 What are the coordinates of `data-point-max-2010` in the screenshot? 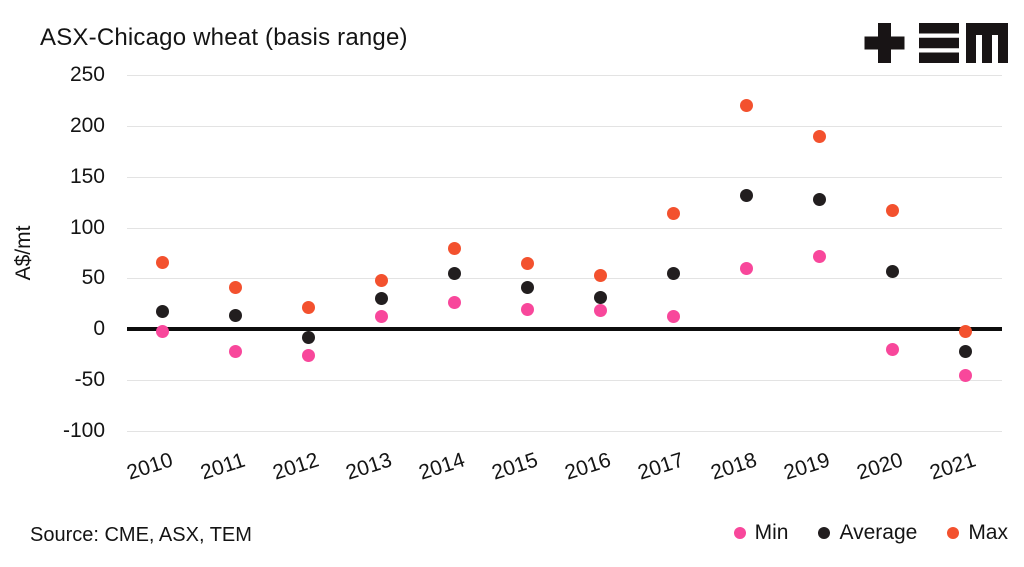 It's located at (162, 262).